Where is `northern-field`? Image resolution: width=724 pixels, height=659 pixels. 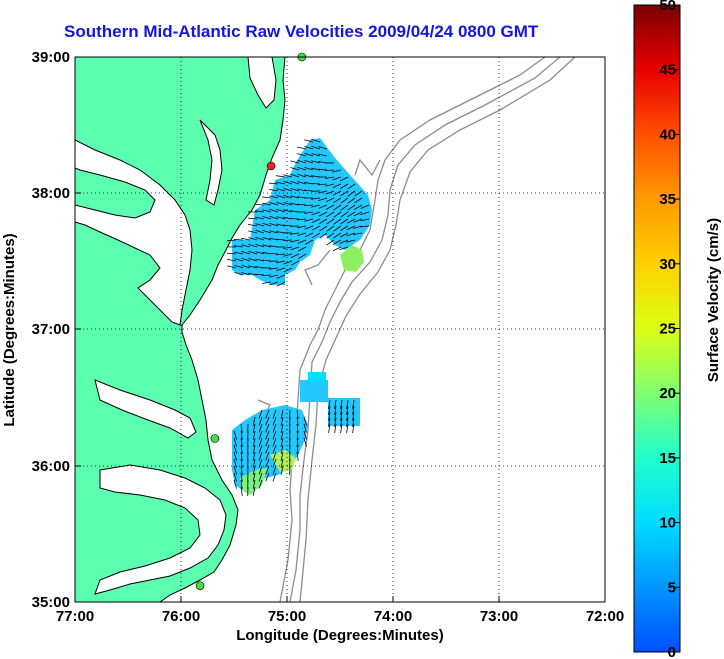
northern-field is located at coordinates (302, 211).